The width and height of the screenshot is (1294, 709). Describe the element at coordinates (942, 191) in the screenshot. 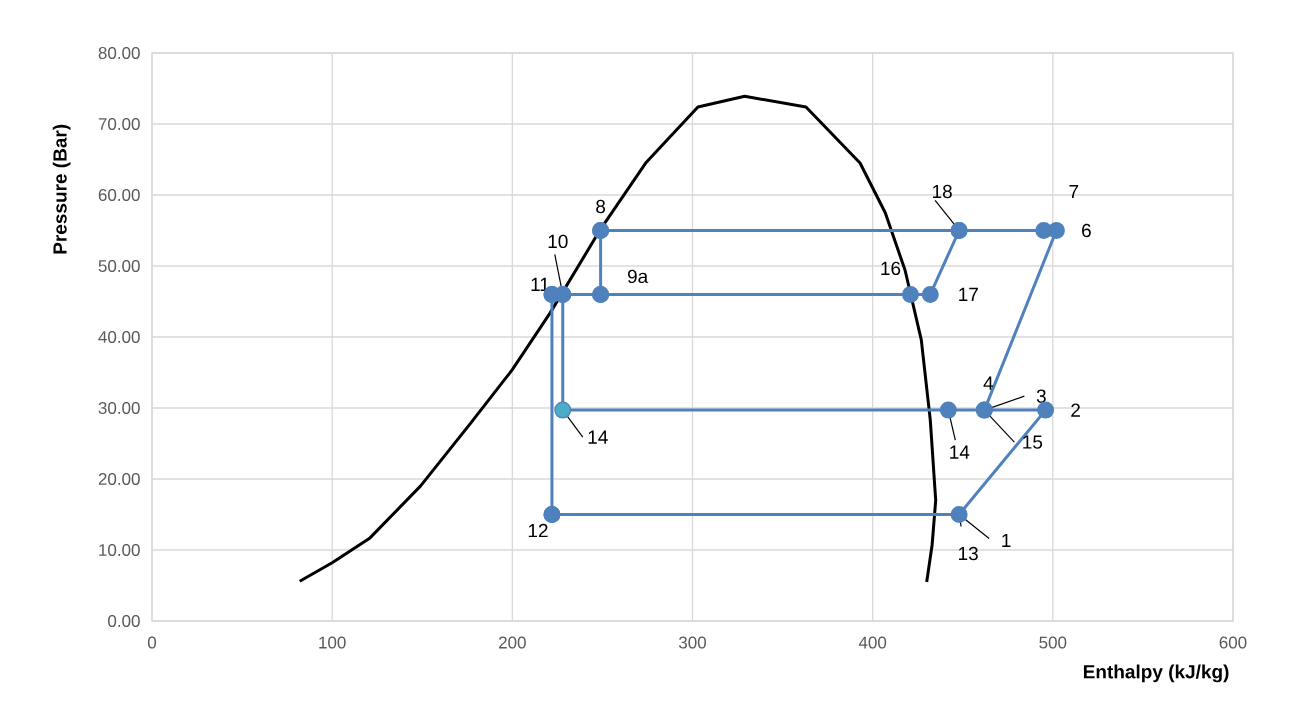

I see `annotation: 18` at that location.